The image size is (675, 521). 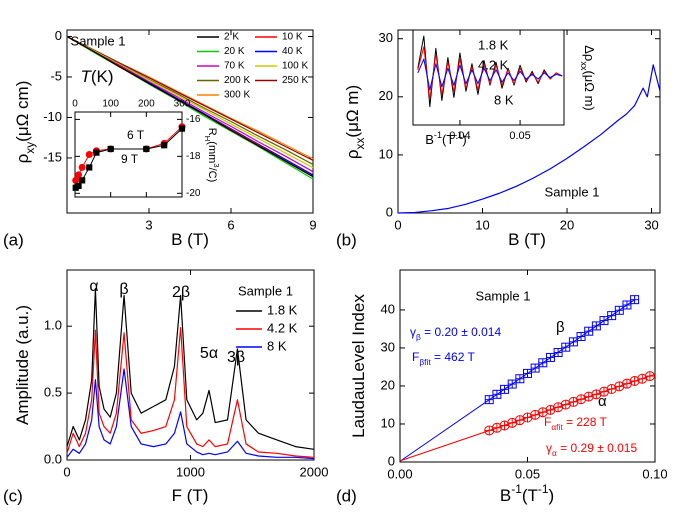 What do you see at coordinates (216, 165) in the screenshot?
I see `label-part: 3` at bounding box center [216, 165].